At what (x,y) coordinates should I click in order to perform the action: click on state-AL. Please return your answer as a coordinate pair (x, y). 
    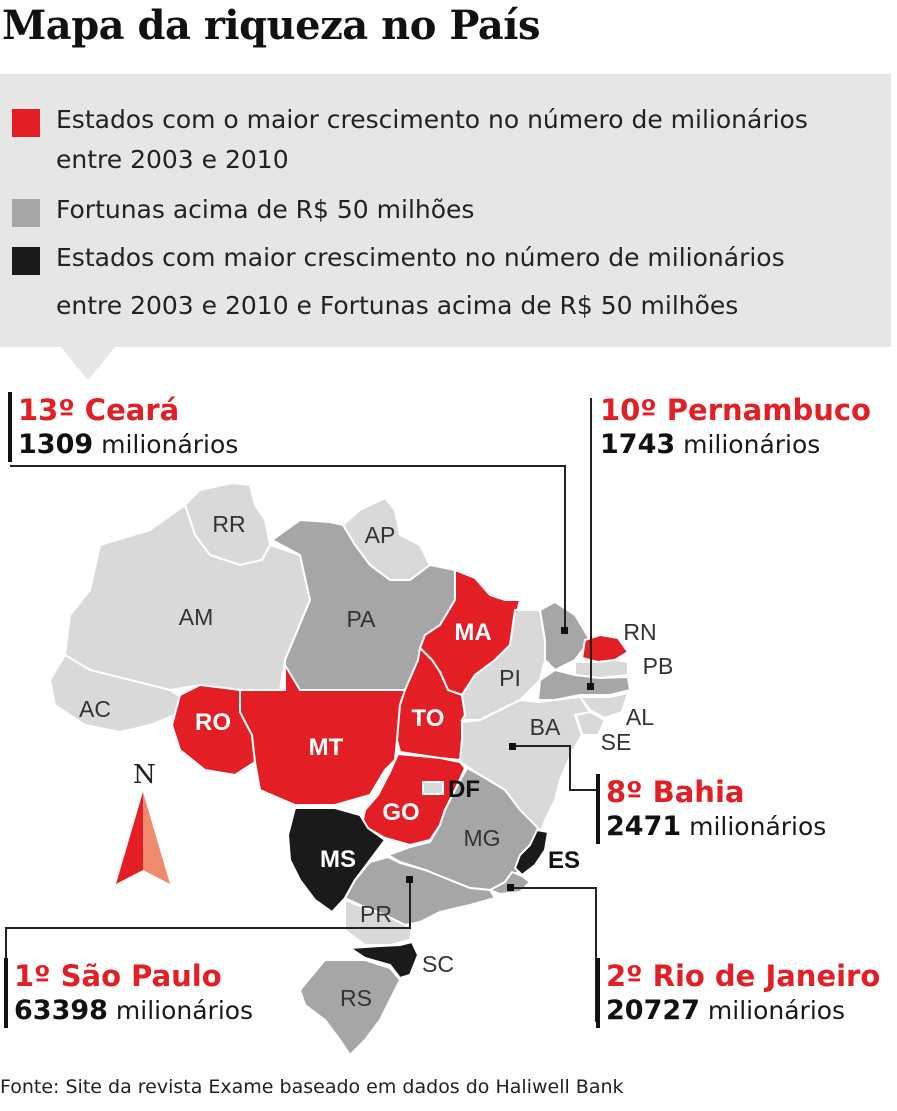
    Looking at the image, I should click on (603, 705).